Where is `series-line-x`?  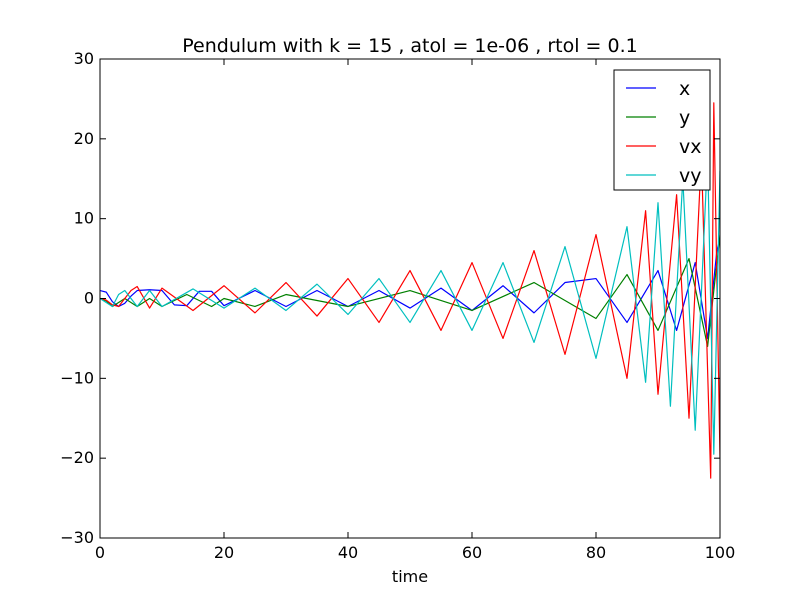 series-line-x is located at coordinates (410, 289).